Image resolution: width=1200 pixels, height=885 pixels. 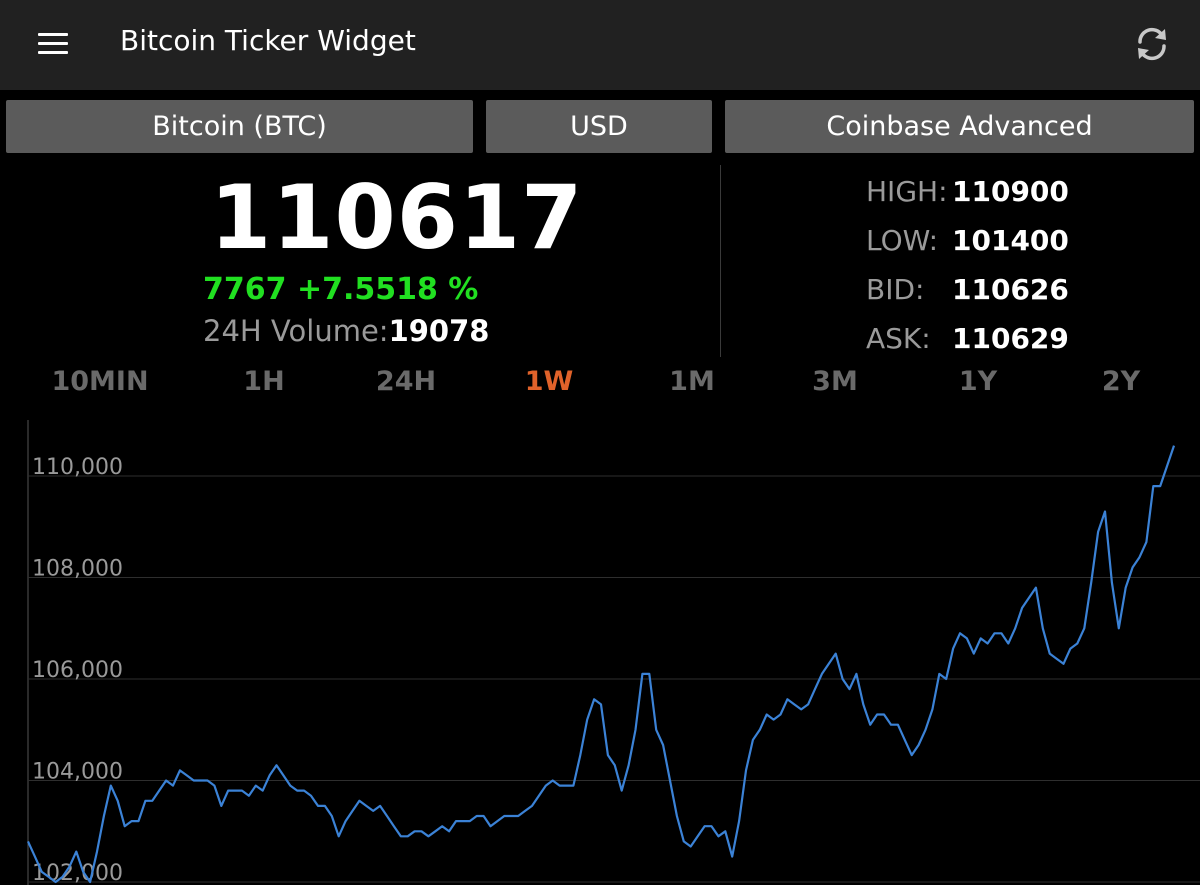 What do you see at coordinates (1010, 191) in the screenshot?
I see `high-value: 110900` at bounding box center [1010, 191].